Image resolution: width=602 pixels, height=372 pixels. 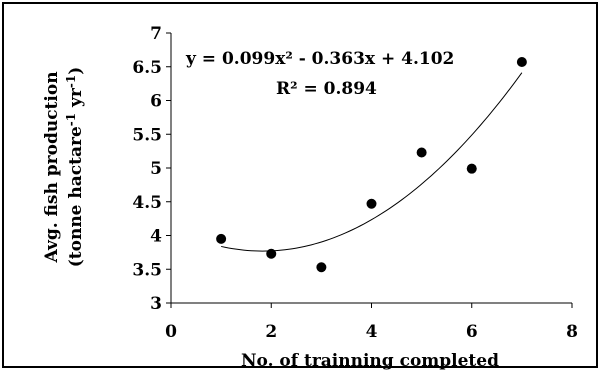 I want to click on r-squared-annotation: R² = 0.894, so click(x=326, y=89).